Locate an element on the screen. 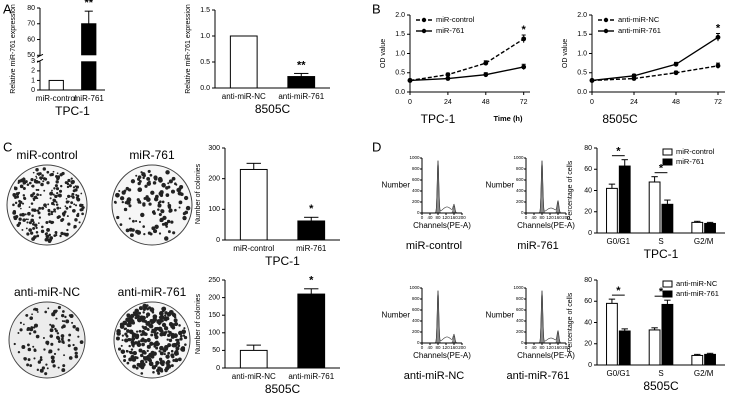 This screenshot has height=402, width=733. legend-marker is located at coordinates (424, 31).